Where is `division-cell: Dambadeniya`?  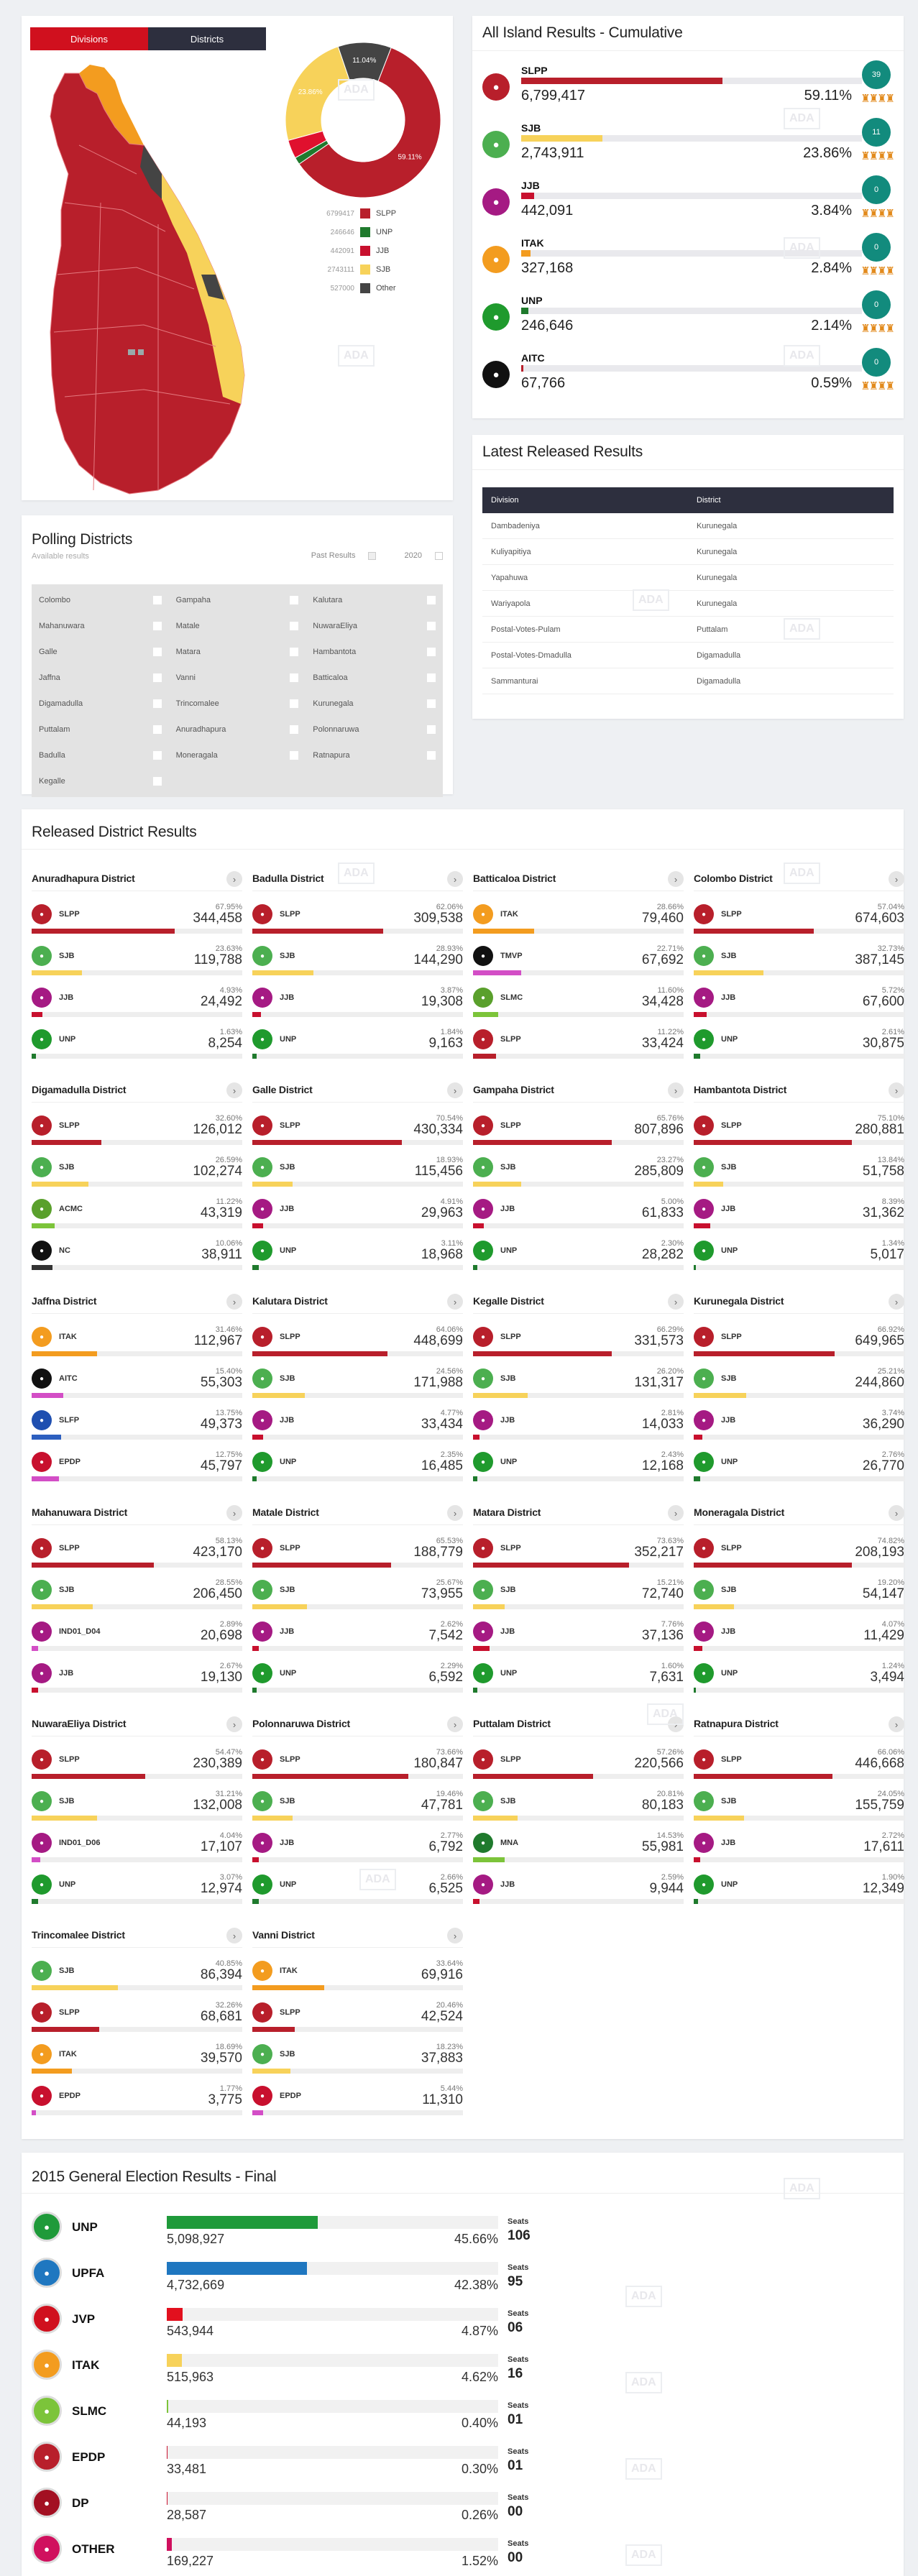 division-cell: Dambadeniya is located at coordinates (515, 525).